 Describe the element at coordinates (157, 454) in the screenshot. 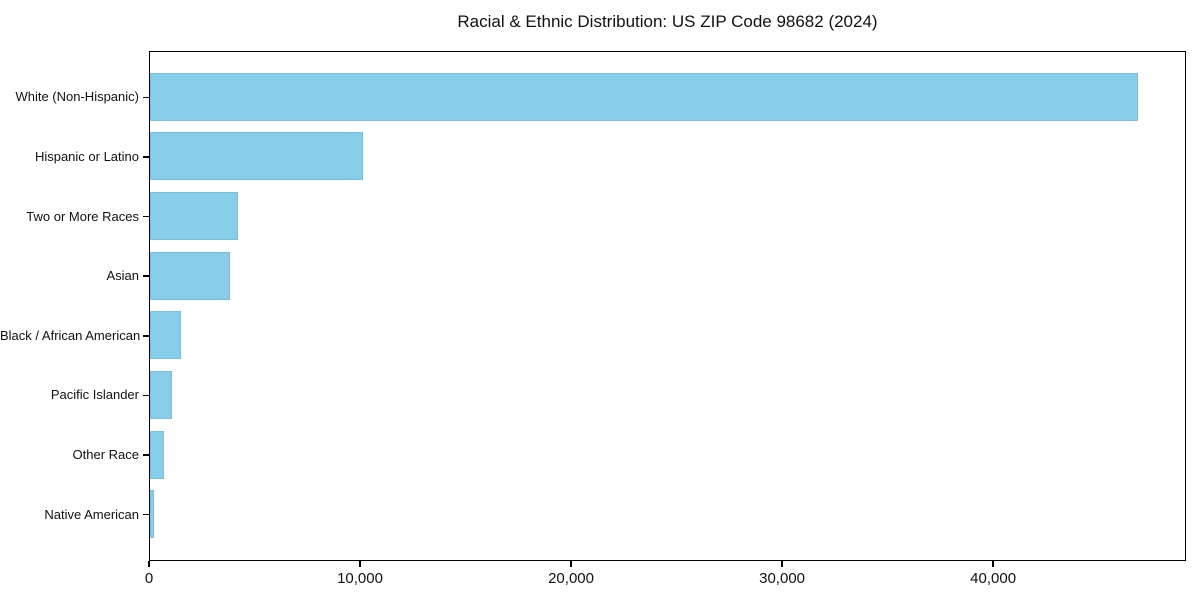

I see `bar-other-race` at that location.